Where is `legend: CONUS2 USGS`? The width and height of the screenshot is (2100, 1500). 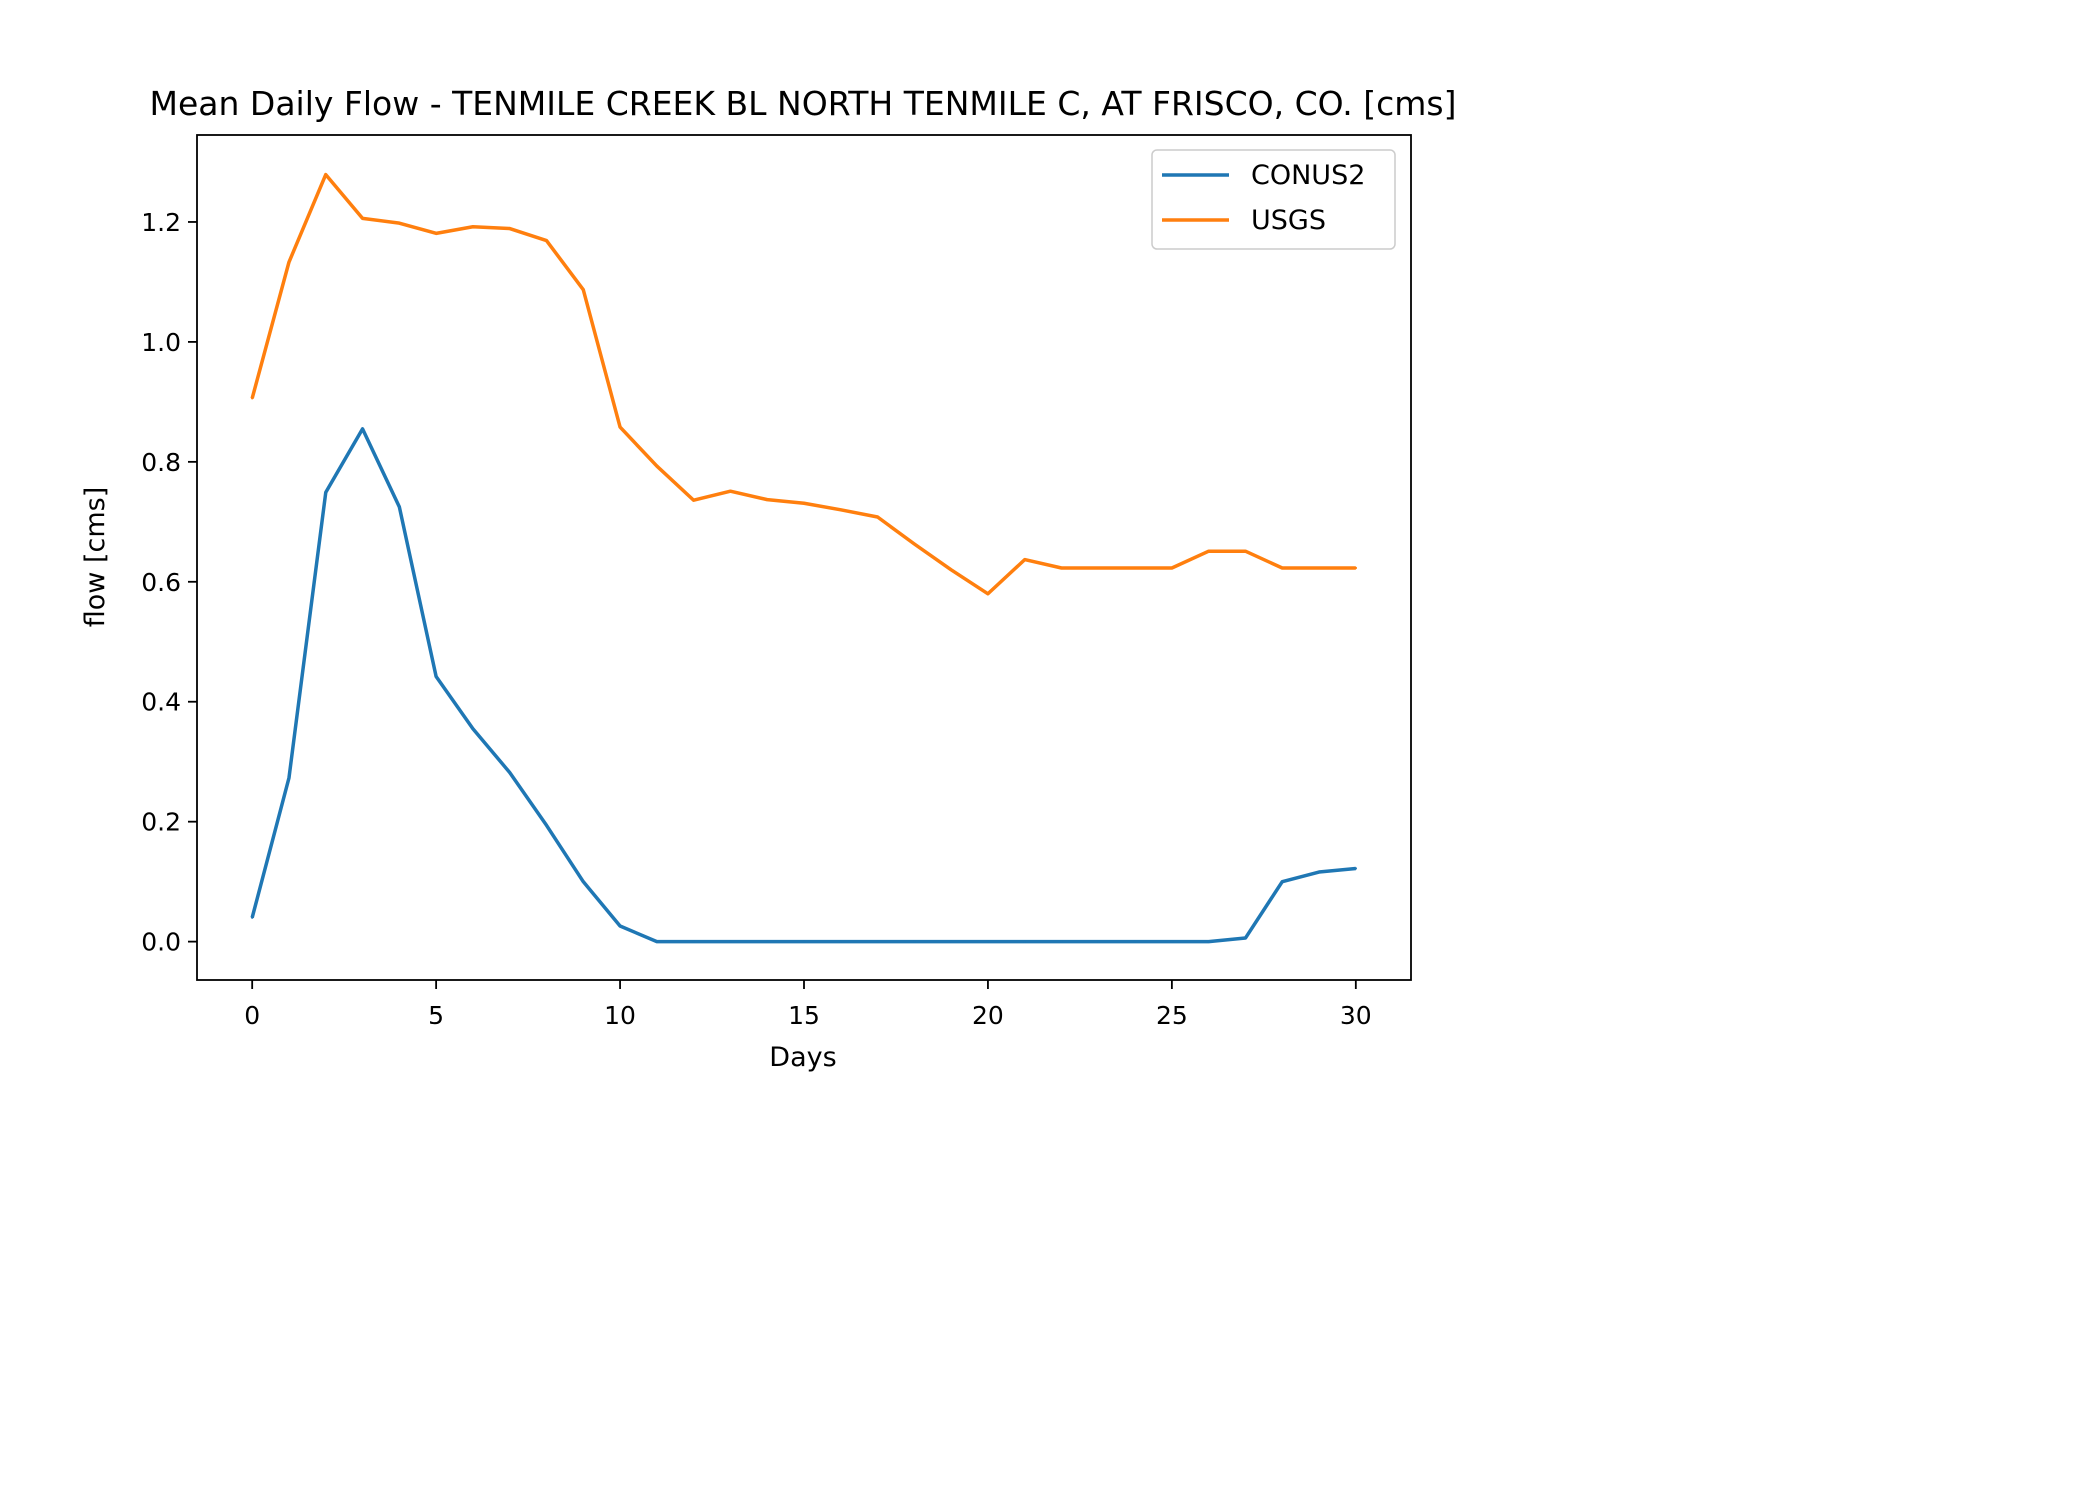 legend: CONUS2 USGS is located at coordinates (1273, 199).